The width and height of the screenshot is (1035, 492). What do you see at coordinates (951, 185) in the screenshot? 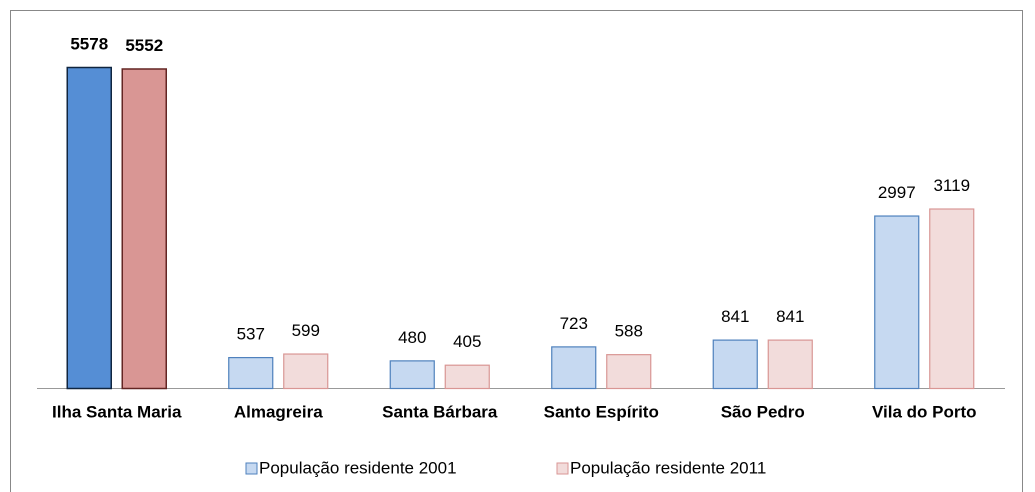
I see `value-label: 3119` at bounding box center [951, 185].